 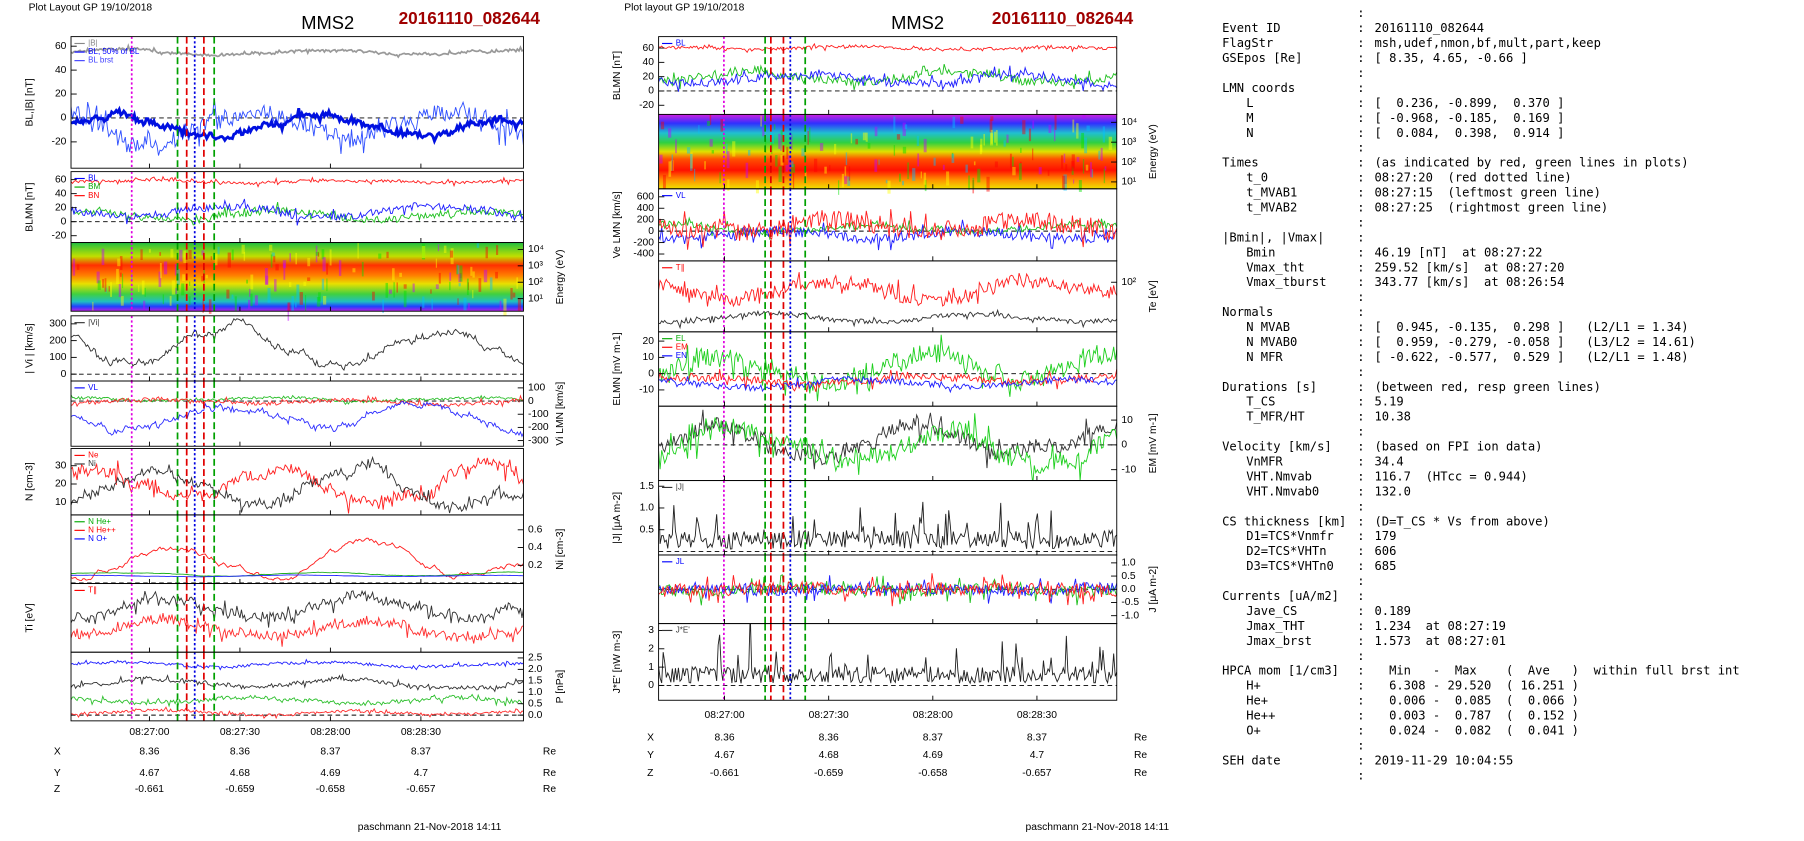 I want to click on item-key: D2=TCS*VHTn, so click(x=1286, y=551).